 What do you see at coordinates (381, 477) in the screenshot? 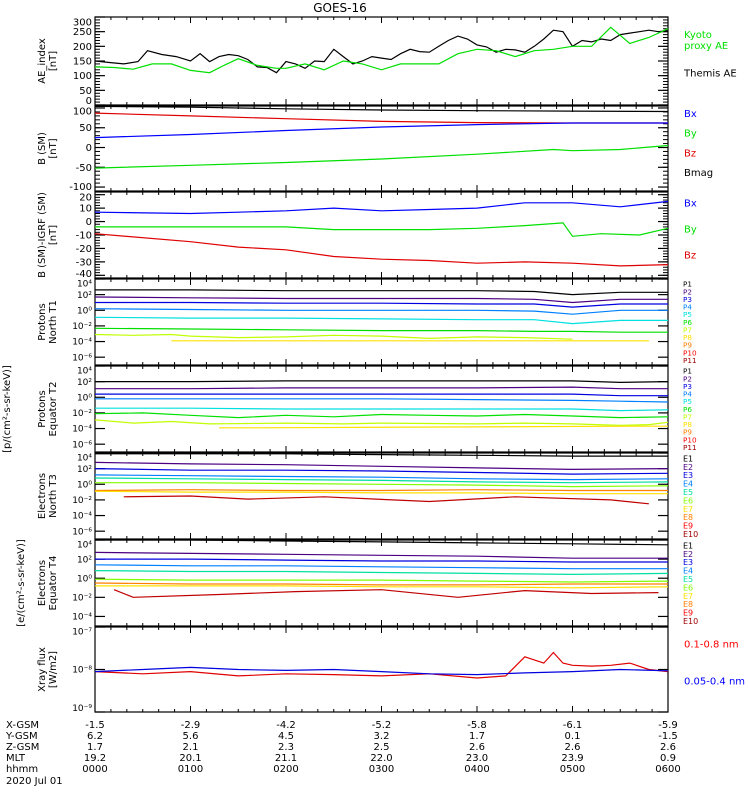
I see `series-e4` at bounding box center [381, 477].